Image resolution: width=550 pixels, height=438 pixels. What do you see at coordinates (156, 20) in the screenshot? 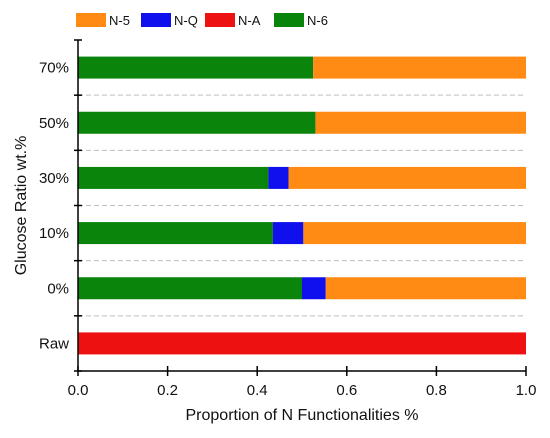
I see `legend-swatch-n-q` at bounding box center [156, 20].